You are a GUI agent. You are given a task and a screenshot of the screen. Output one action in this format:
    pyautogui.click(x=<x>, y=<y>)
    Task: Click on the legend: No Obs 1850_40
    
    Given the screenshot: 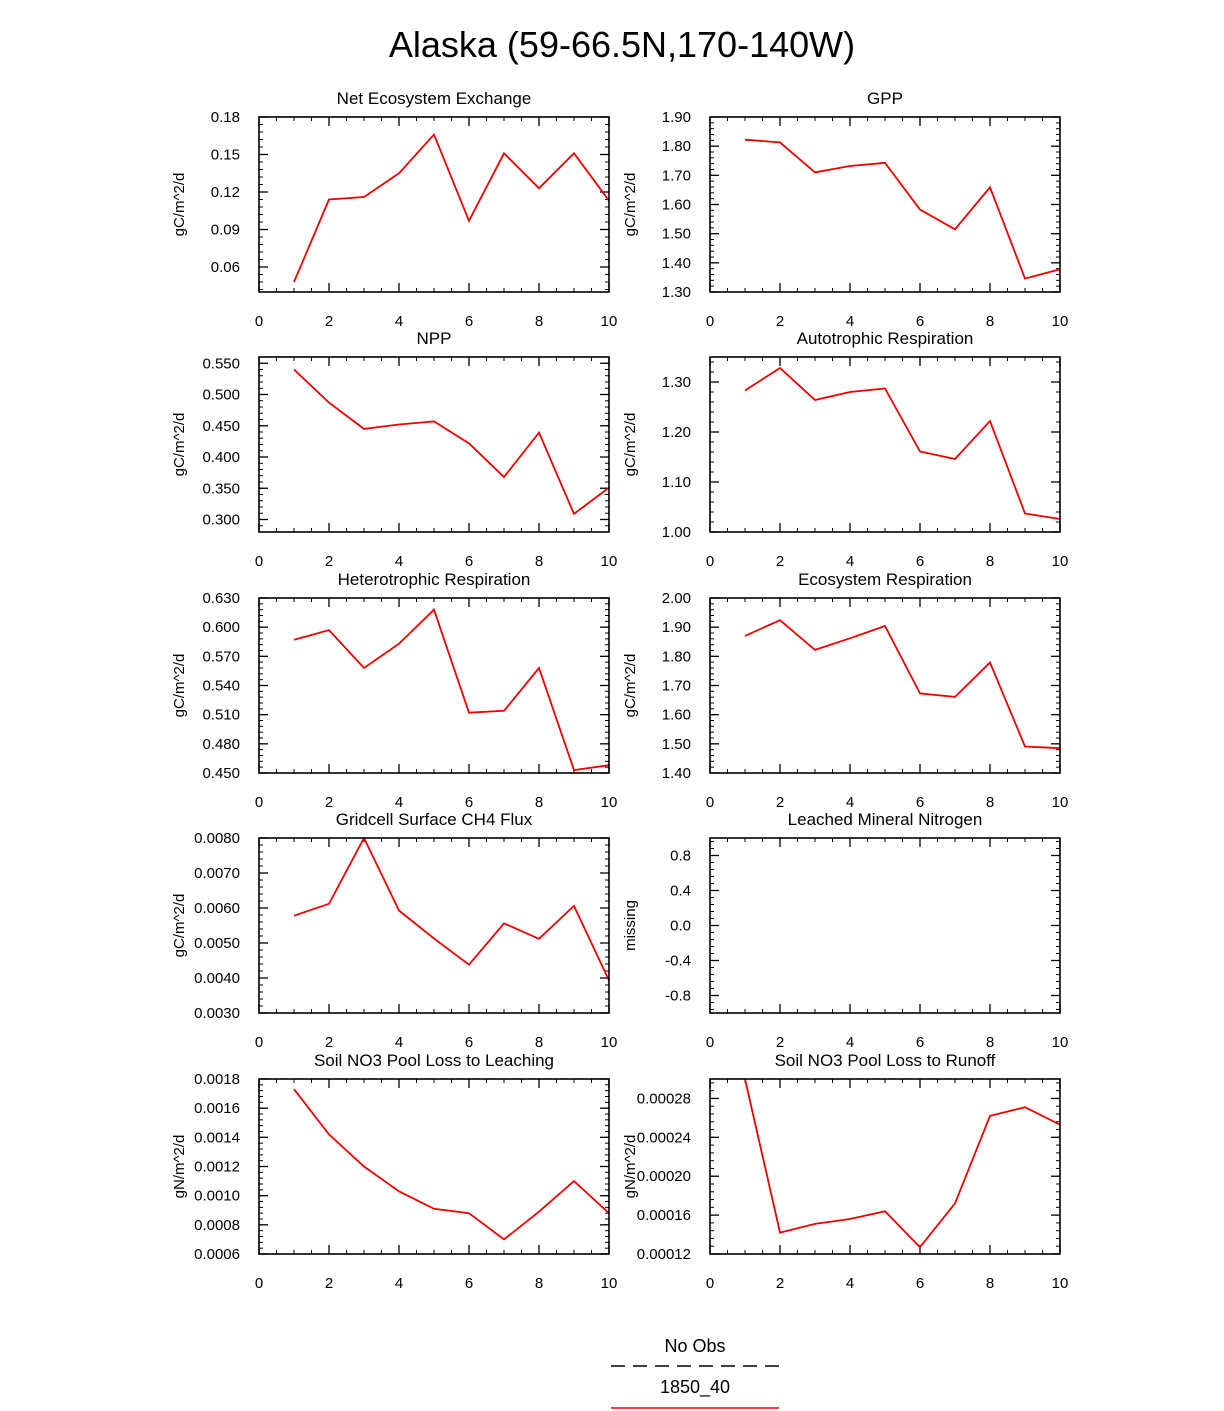 What is the action you would take?
    pyautogui.click(x=695, y=1372)
    